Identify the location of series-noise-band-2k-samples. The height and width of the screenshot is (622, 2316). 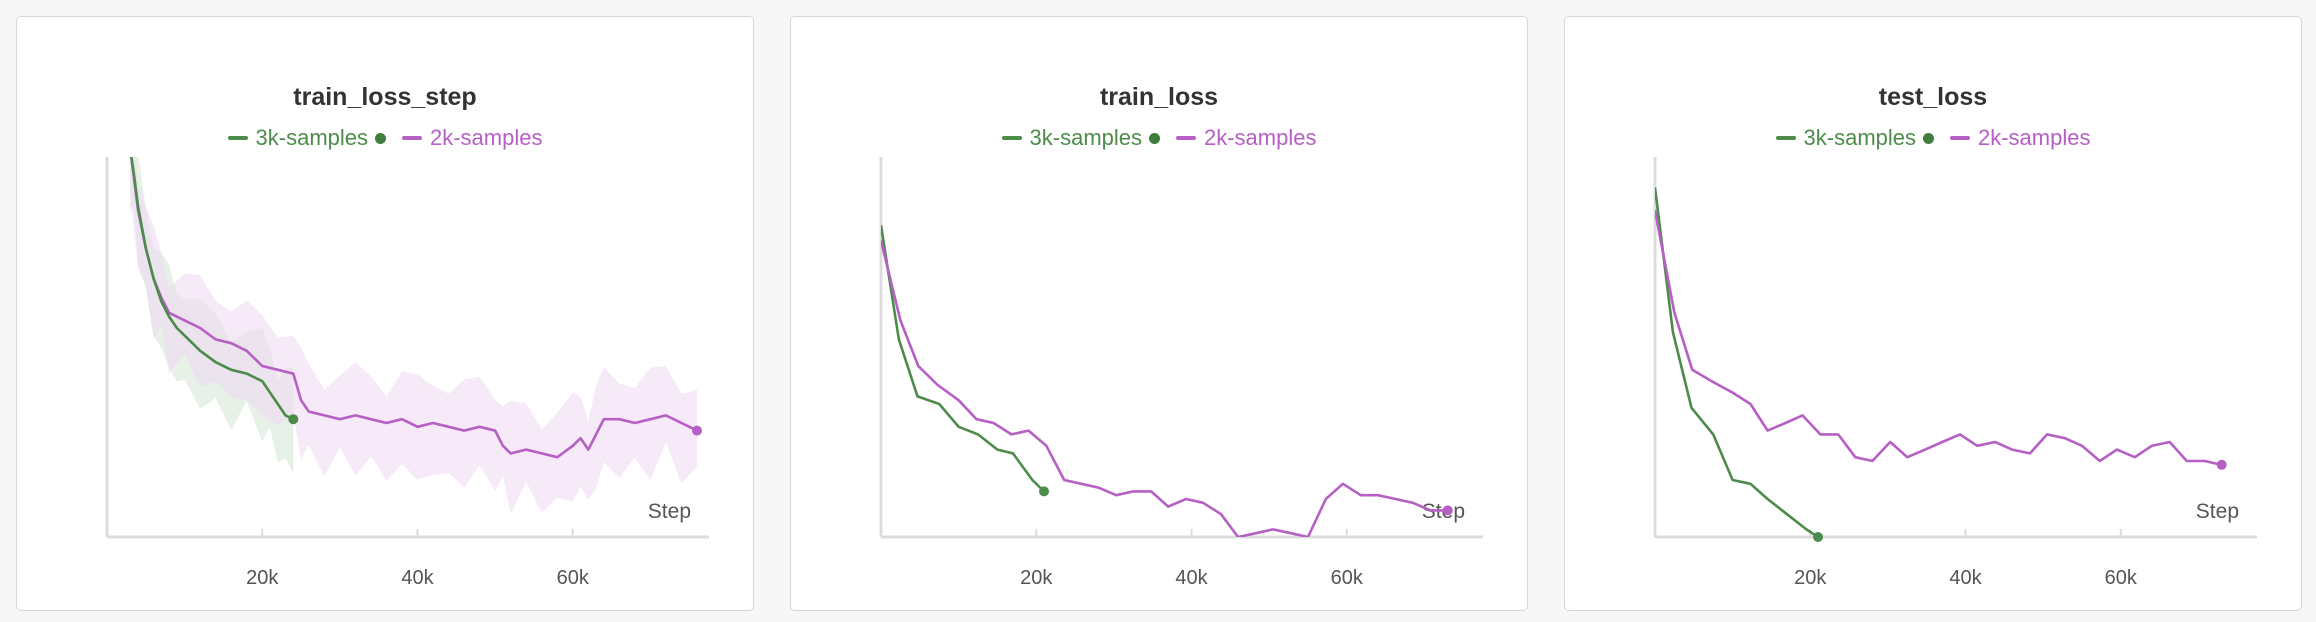
(413, 336).